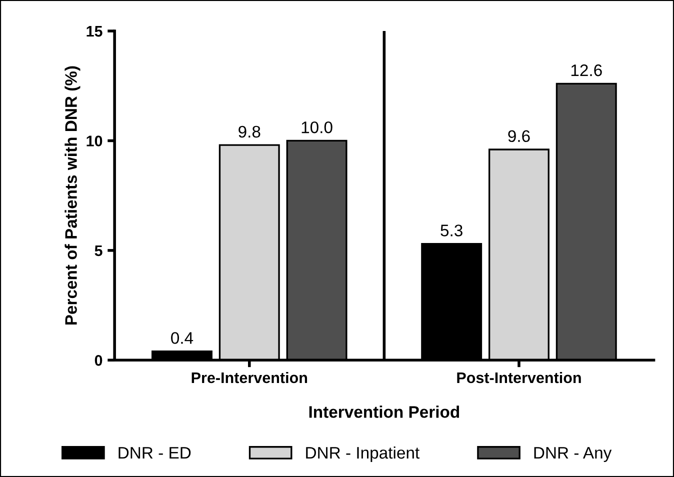  I want to click on x-tick-label: Pre-Intervention, so click(250, 378).